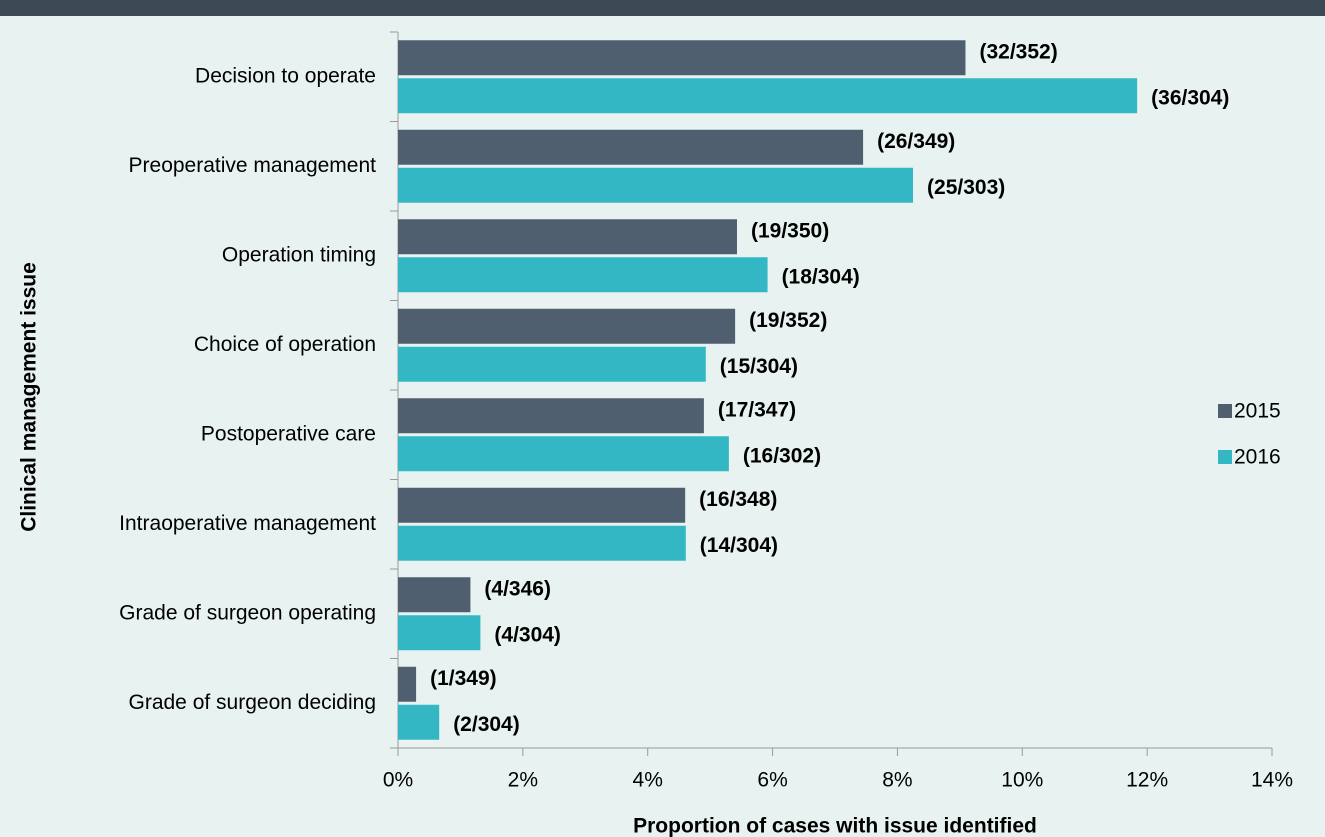 Image resolution: width=1325 pixels, height=837 pixels. I want to click on value-label: (4/304), so click(527, 634).